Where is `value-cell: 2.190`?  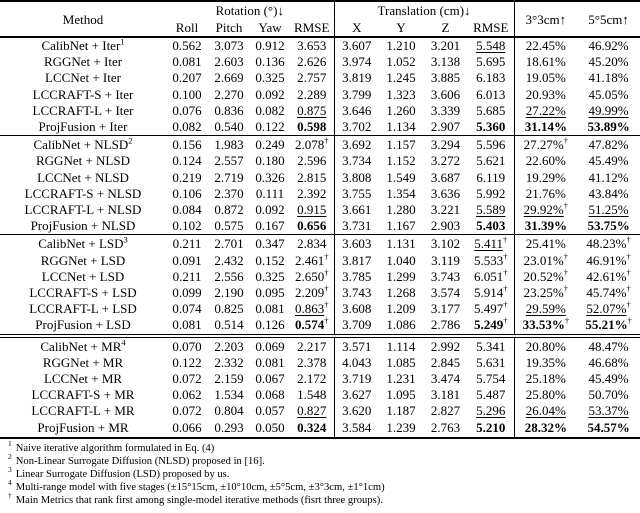 value-cell: 2.190 is located at coordinates (229, 293).